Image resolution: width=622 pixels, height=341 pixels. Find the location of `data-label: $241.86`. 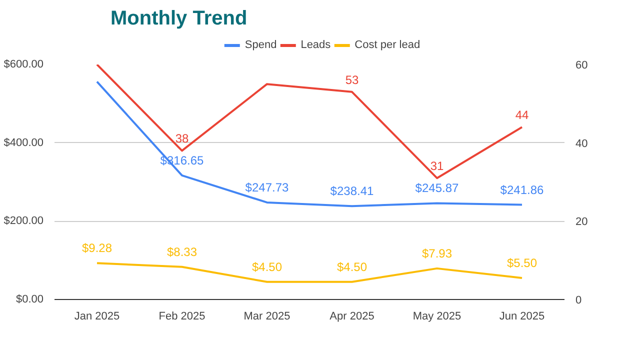

data-label: $241.86 is located at coordinates (522, 189).